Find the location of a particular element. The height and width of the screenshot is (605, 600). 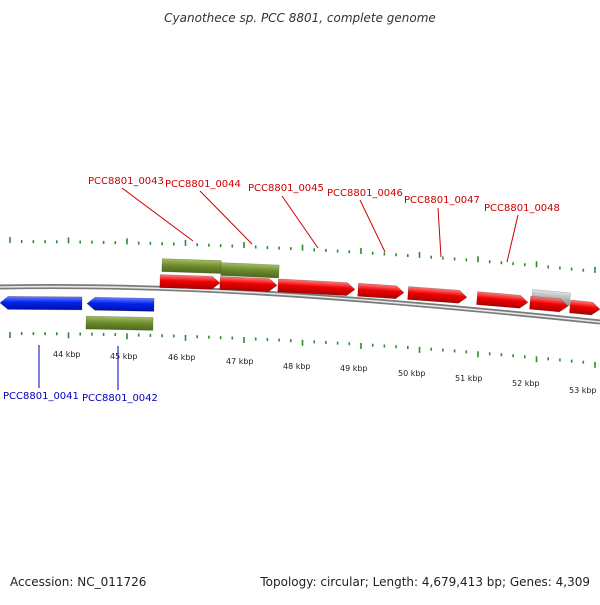

gene-label-pcc8801-0042: PCC8801_0042 is located at coordinates (120, 398).